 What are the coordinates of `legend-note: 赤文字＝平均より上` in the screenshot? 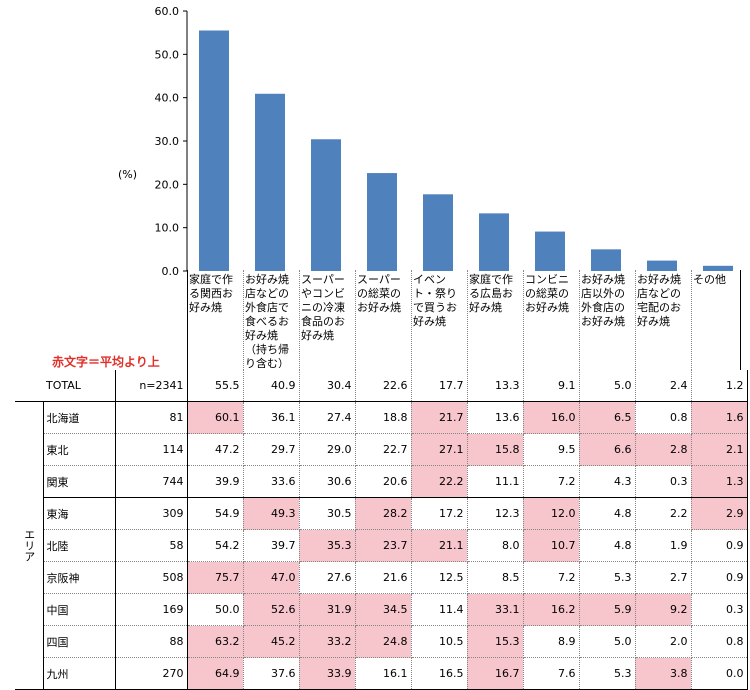 It's located at (106, 362).